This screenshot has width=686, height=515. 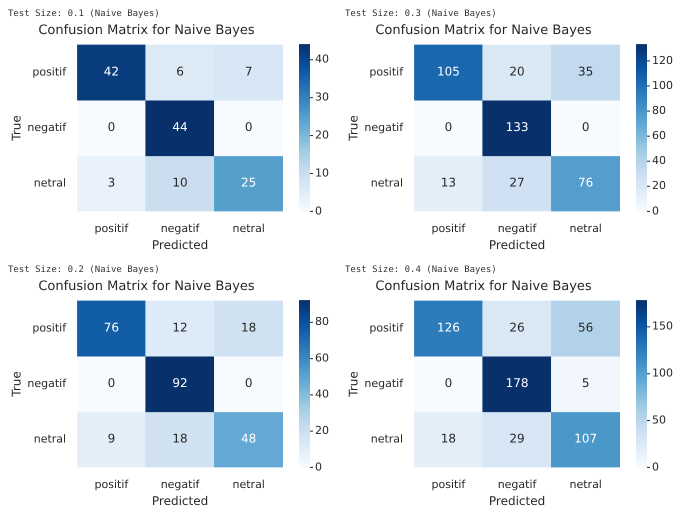 What do you see at coordinates (517, 439) in the screenshot?
I see `data-label: 29` at bounding box center [517, 439].